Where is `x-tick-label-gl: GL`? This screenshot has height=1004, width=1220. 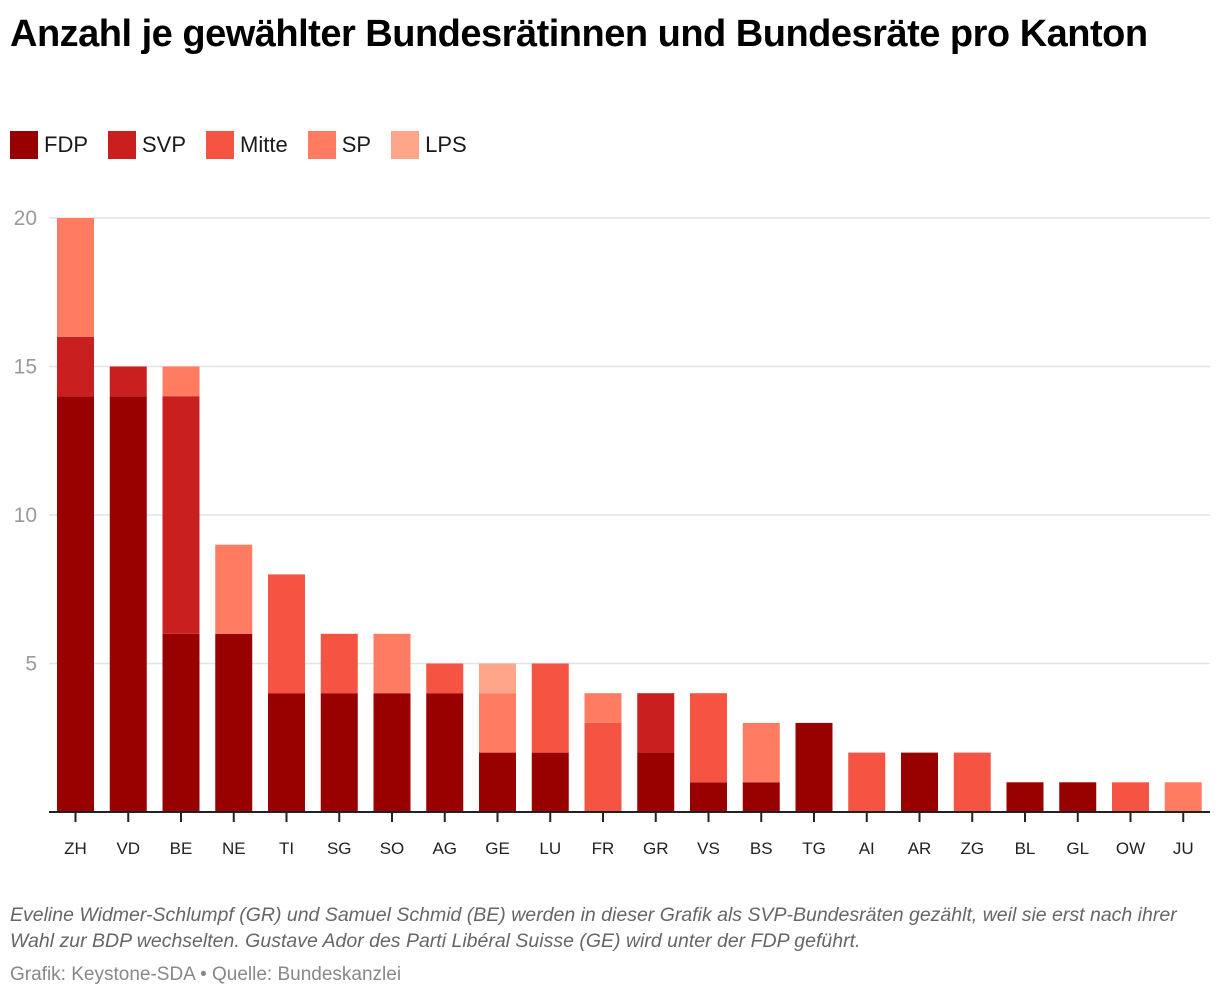 x-tick-label-gl: GL is located at coordinates (1077, 848).